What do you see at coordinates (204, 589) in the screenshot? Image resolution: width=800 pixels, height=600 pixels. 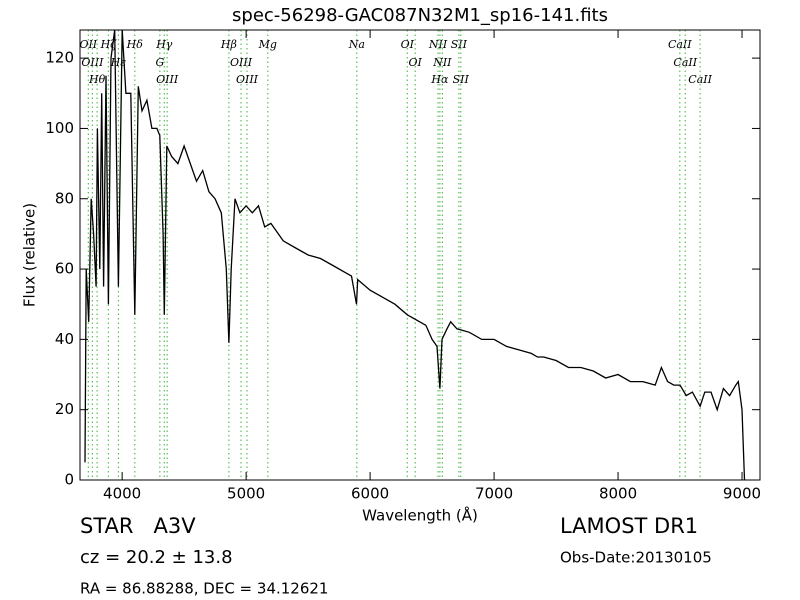 I see `annotation: RA = 86.88288, DEC = 34.12621` at bounding box center [204, 589].